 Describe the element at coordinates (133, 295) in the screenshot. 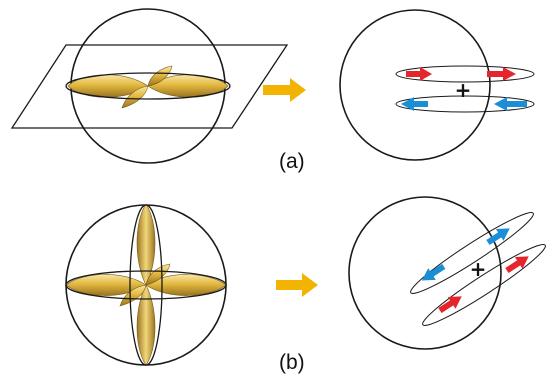

I see `panel-b-lobe-front` at that location.